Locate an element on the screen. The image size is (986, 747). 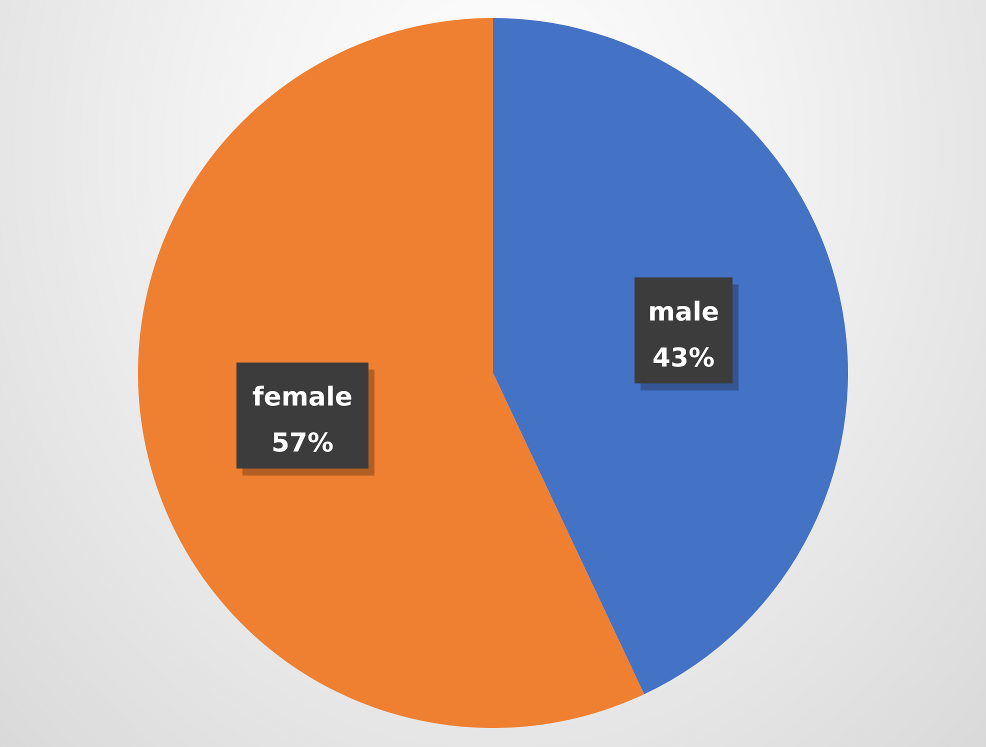
slice-label: male is located at coordinates (684, 312).